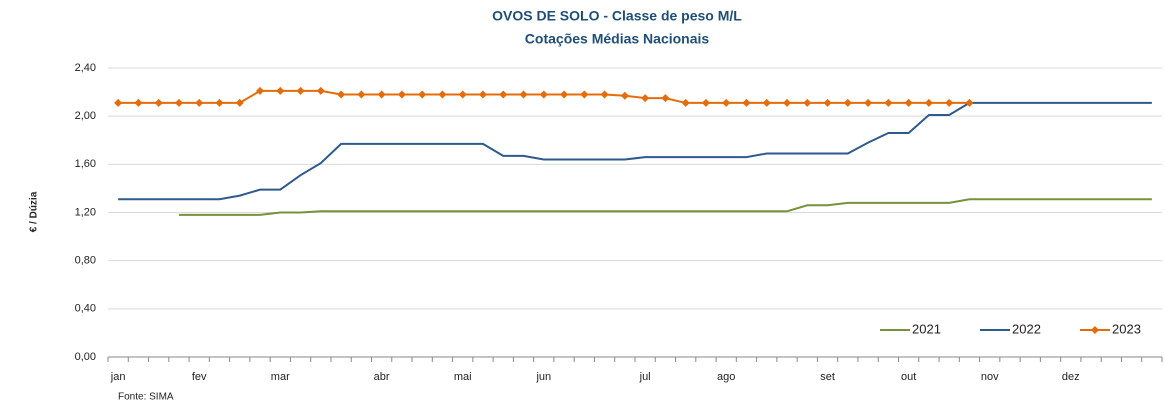  Describe the element at coordinates (1095, 330) in the screenshot. I see `legend-marker` at that location.